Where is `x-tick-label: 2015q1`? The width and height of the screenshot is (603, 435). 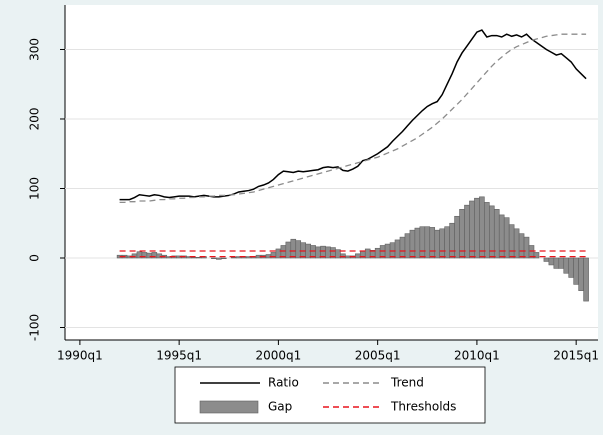 x-tick-label: 2015q1 is located at coordinates (576, 356).